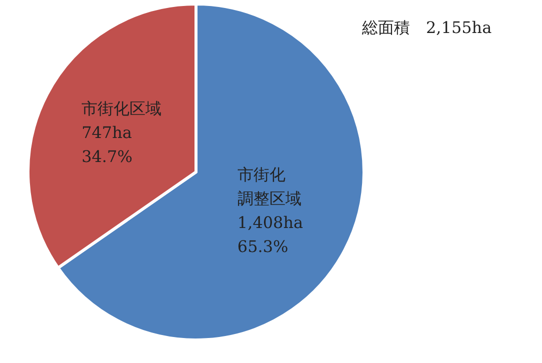 This screenshot has width=542, height=363. Describe the element at coordinates (122, 108) in the screenshot. I see `slice-label: 市街化区域` at that location.